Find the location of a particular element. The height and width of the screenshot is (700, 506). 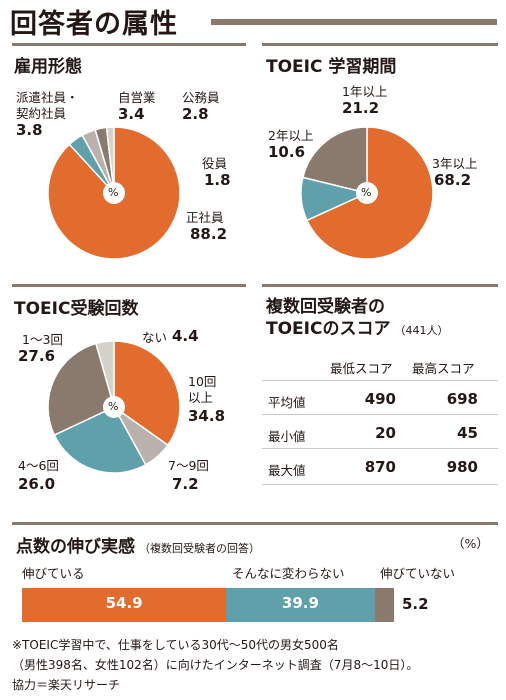

study-chart-title: TOEIC 学習期間 is located at coordinates (331, 67).